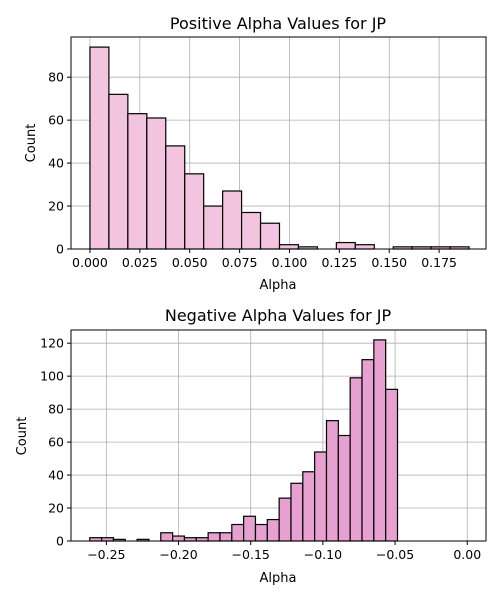  I want to click on y-tick-label: 100, so click(52, 376).